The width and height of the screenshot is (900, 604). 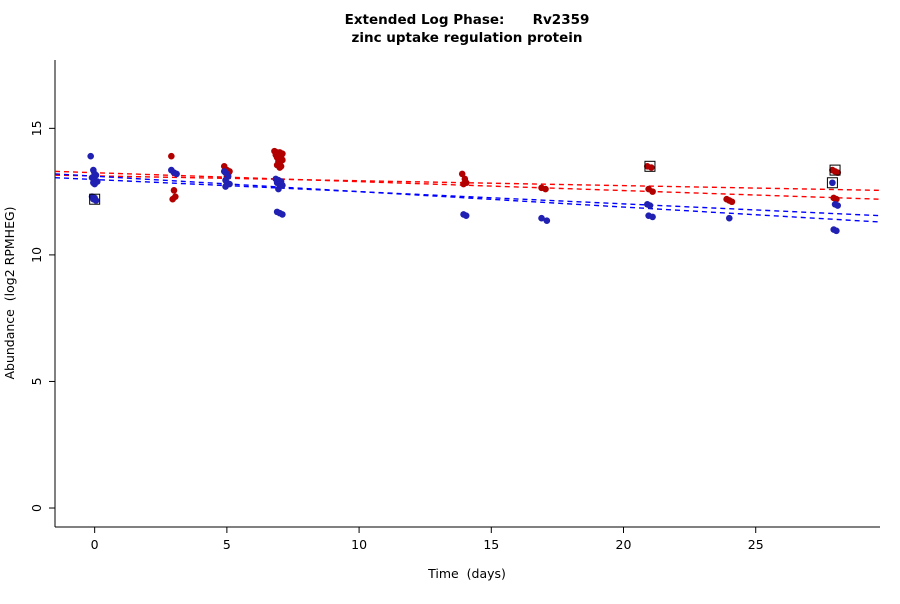 I want to click on trend-line-blue-fit-shallow, so click(x=467, y=196).